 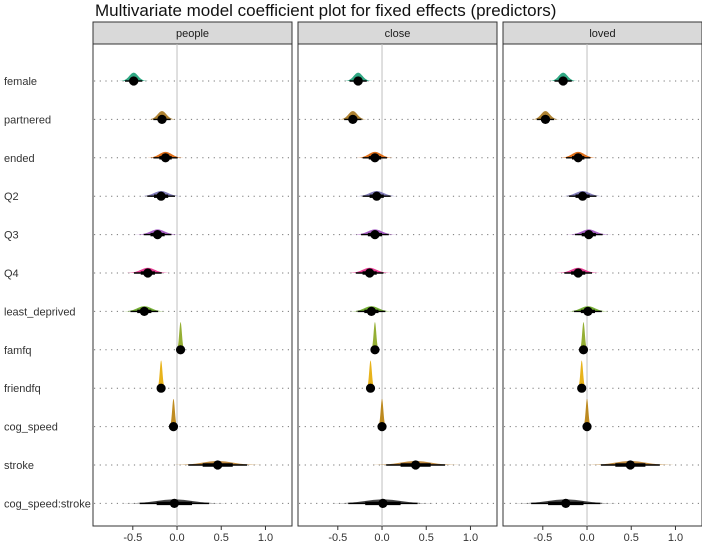 I want to click on density-loved-famfq, so click(x=583, y=336).